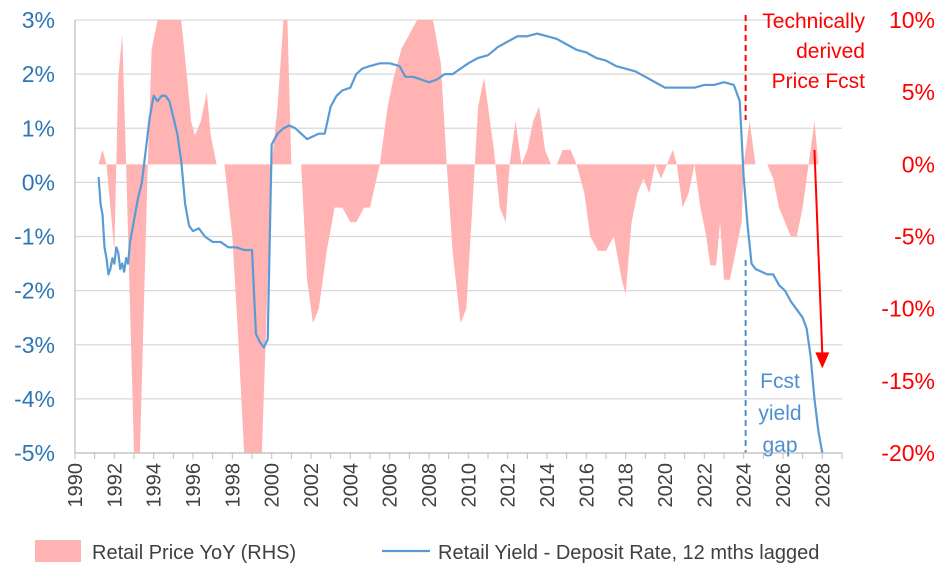 The width and height of the screenshot is (940, 578). Describe the element at coordinates (627, 485) in the screenshot. I see `x-tick-label: 2018` at that location.